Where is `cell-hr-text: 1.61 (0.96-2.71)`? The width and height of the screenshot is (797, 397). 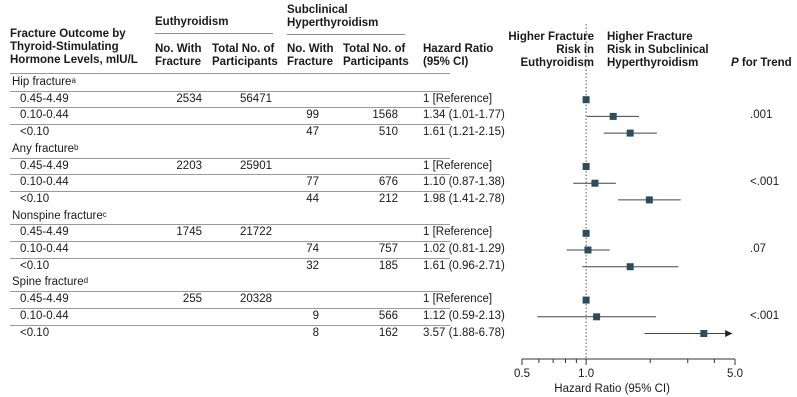
cell-hr-text: 1.61 (0.96-2.71) is located at coordinates (464, 265).